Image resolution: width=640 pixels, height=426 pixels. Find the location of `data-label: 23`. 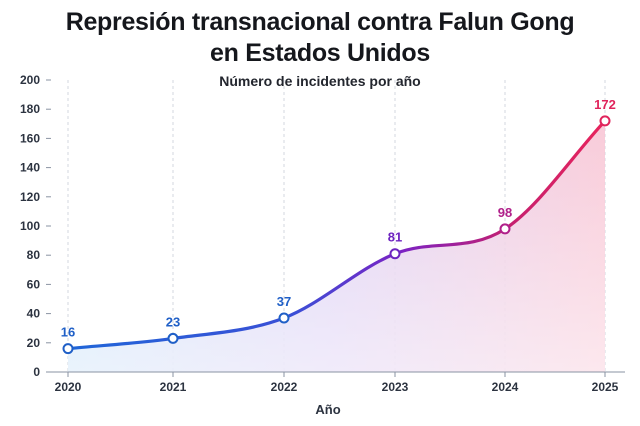

data-label: 23 is located at coordinates (173, 321).